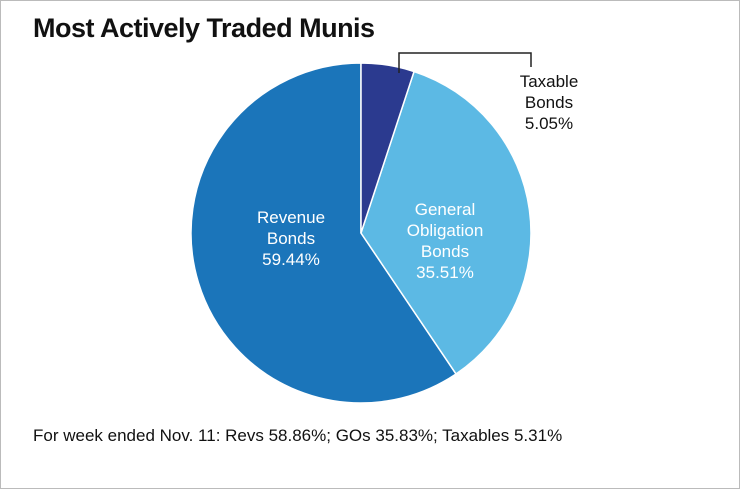  What do you see at coordinates (549, 92) in the screenshot?
I see `slice-name: Taxable Bonds` at bounding box center [549, 92].